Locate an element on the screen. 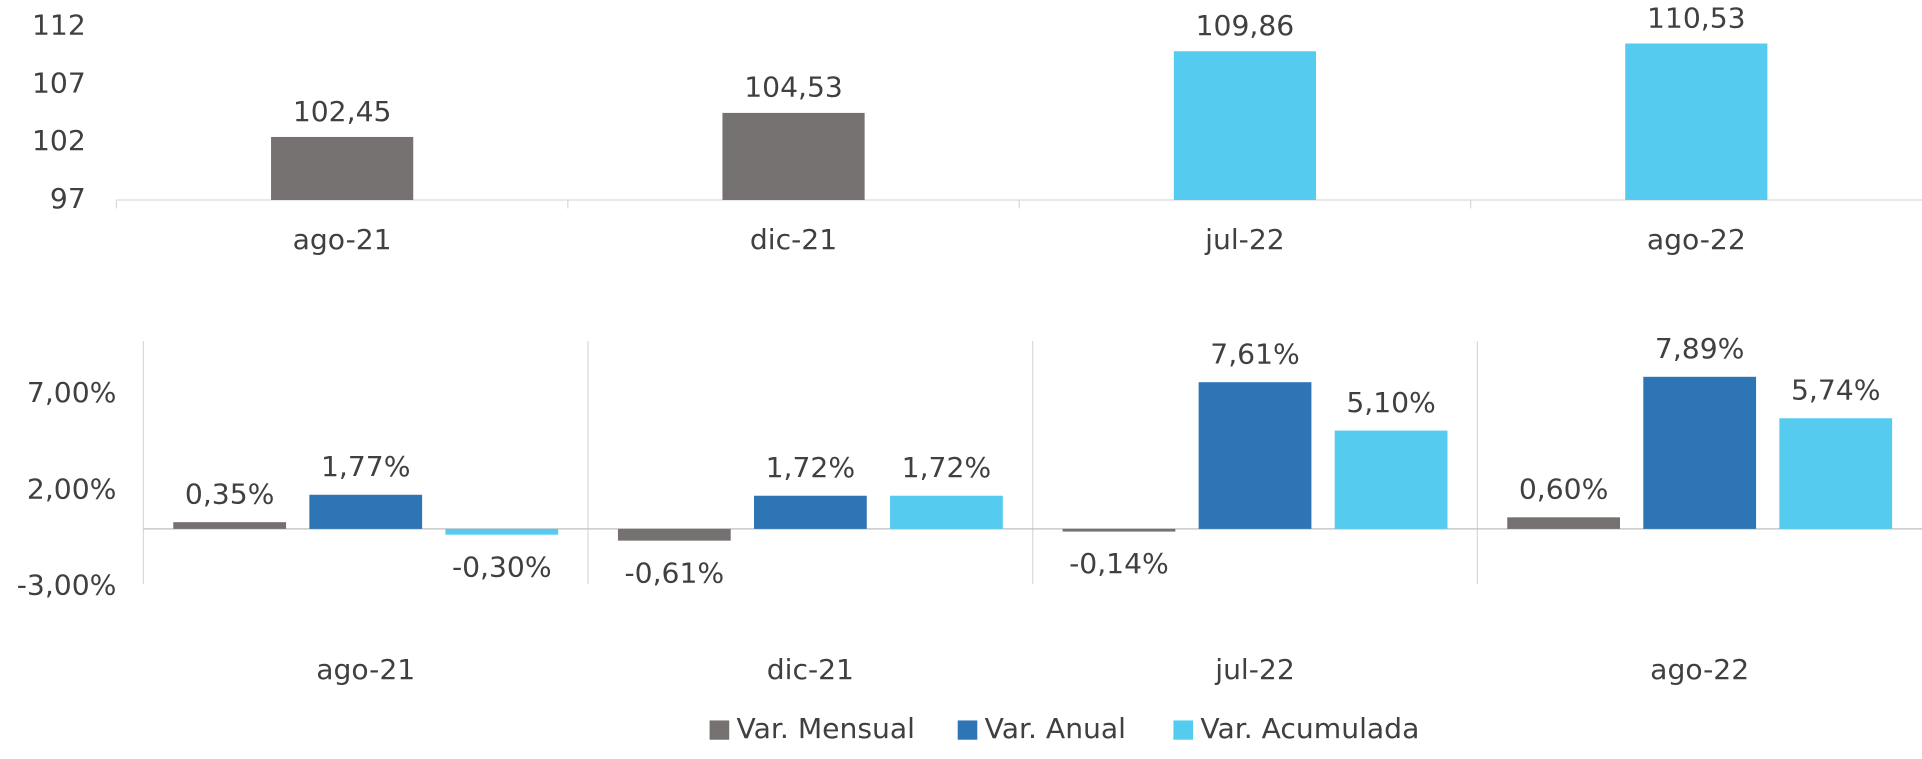 The width and height of the screenshot is (1922, 759). legend-label: Var. Mensual is located at coordinates (826, 728).